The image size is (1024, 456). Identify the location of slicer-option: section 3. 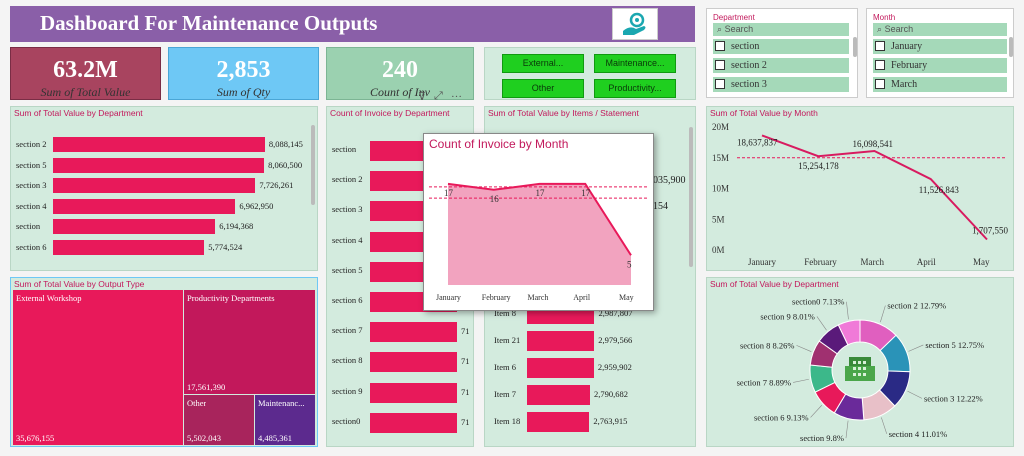
(781, 84).